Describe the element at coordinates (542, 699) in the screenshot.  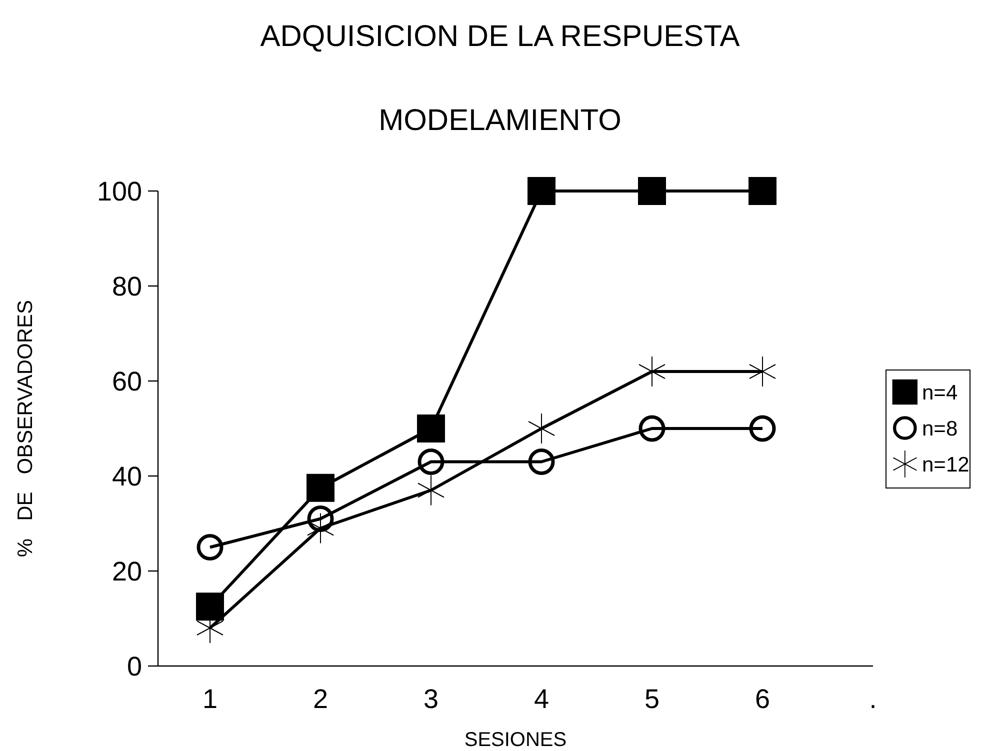
I see `x-tick-label: 4` at that location.